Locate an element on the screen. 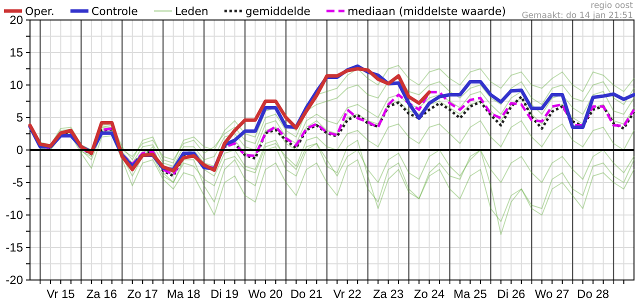  x-tick-label: Za 16 is located at coordinates (102, 293).